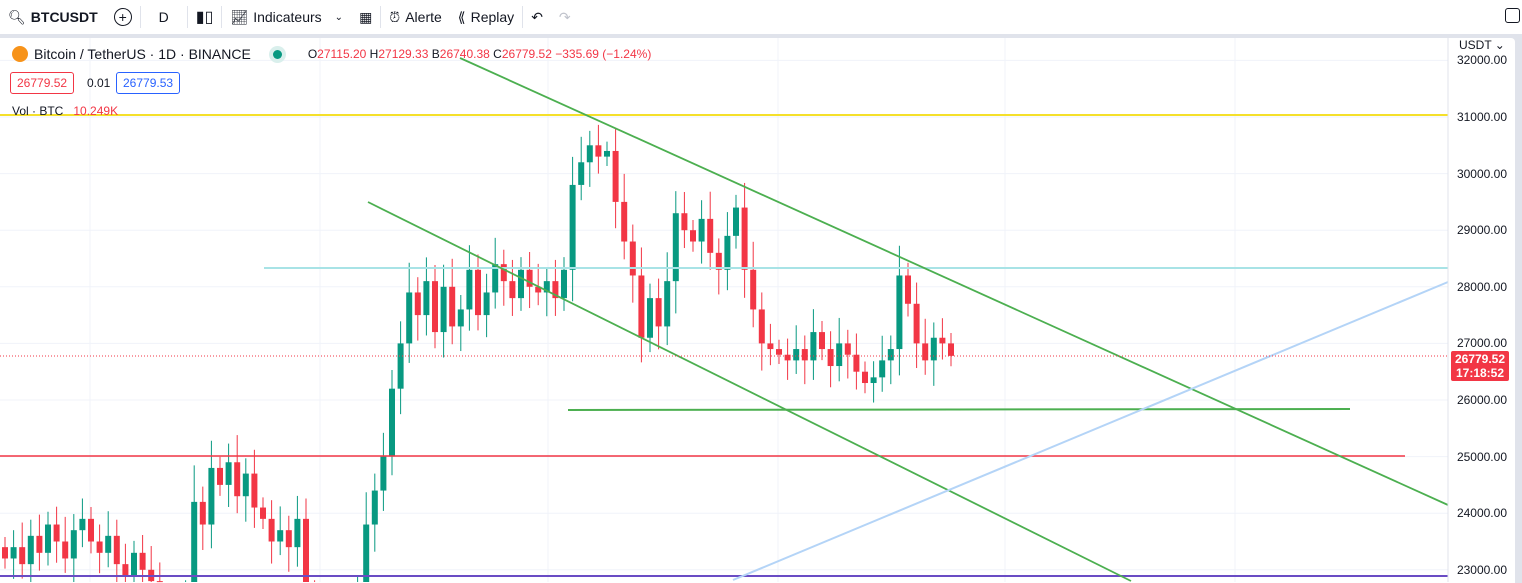 The height and width of the screenshot is (583, 1522). What do you see at coordinates (959, 409) in the screenshot?
I see `support-line-green` at bounding box center [959, 409].